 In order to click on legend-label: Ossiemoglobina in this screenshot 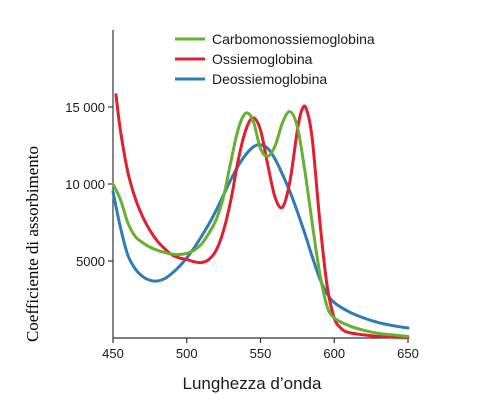, I will do `click(262, 59)`.